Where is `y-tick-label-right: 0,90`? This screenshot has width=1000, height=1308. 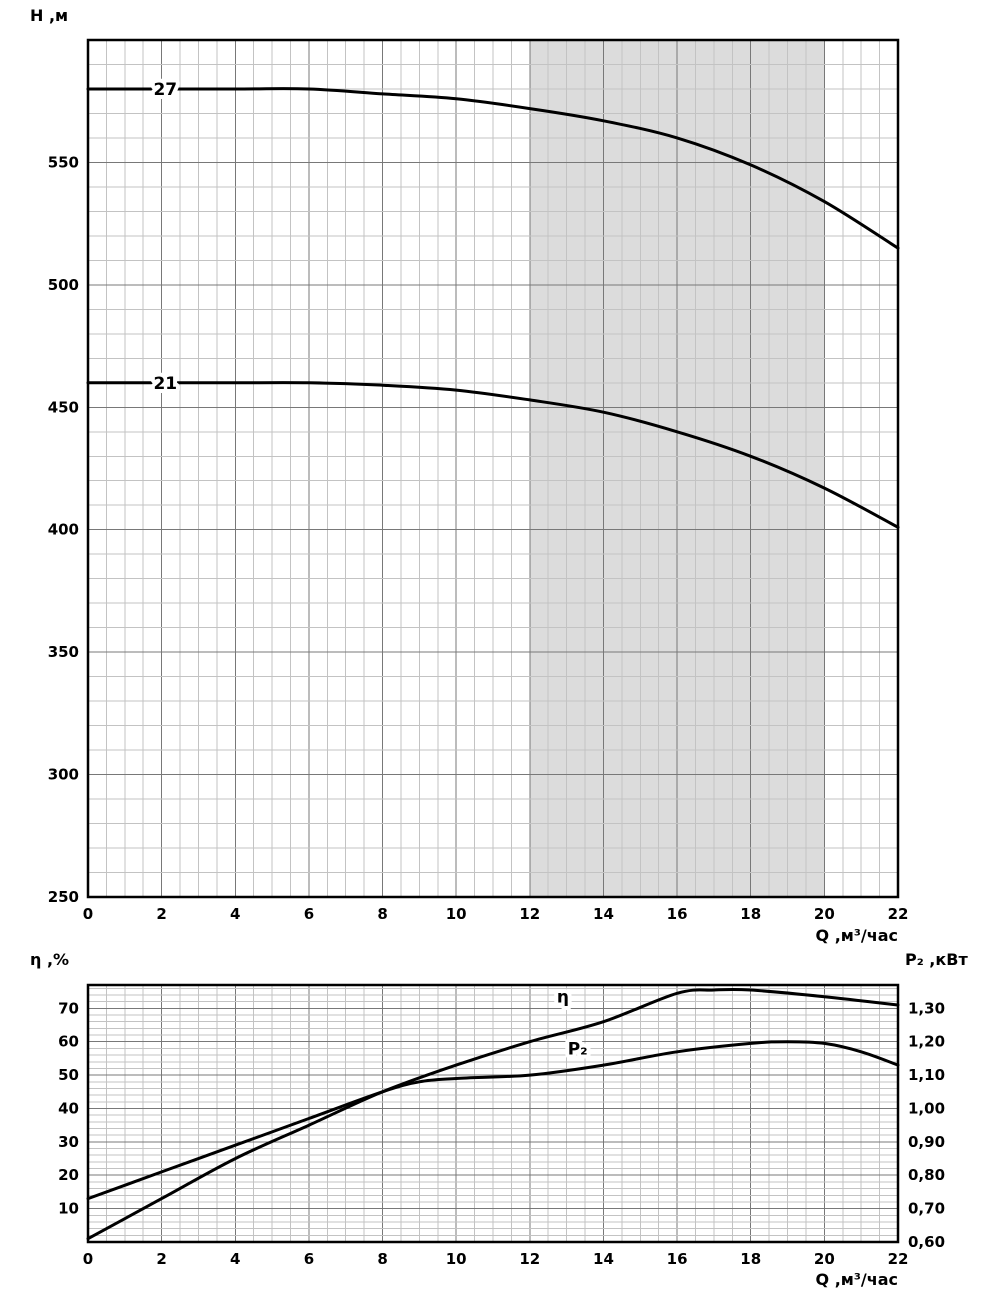
y-tick-label-right: 0,90 is located at coordinates (926, 1142).